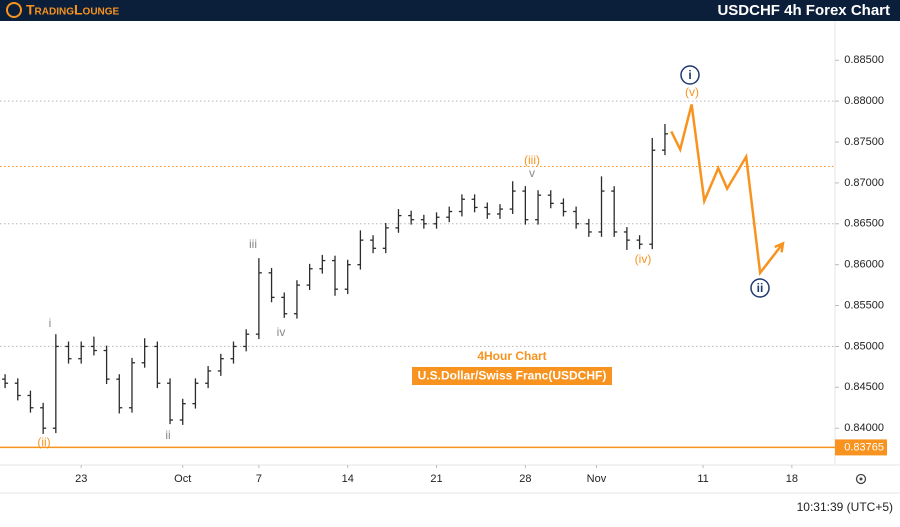 Image resolution: width=900 pixels, height=527 pixels. I want to click on y-tick-label: 0.86000, so click(864, 265).